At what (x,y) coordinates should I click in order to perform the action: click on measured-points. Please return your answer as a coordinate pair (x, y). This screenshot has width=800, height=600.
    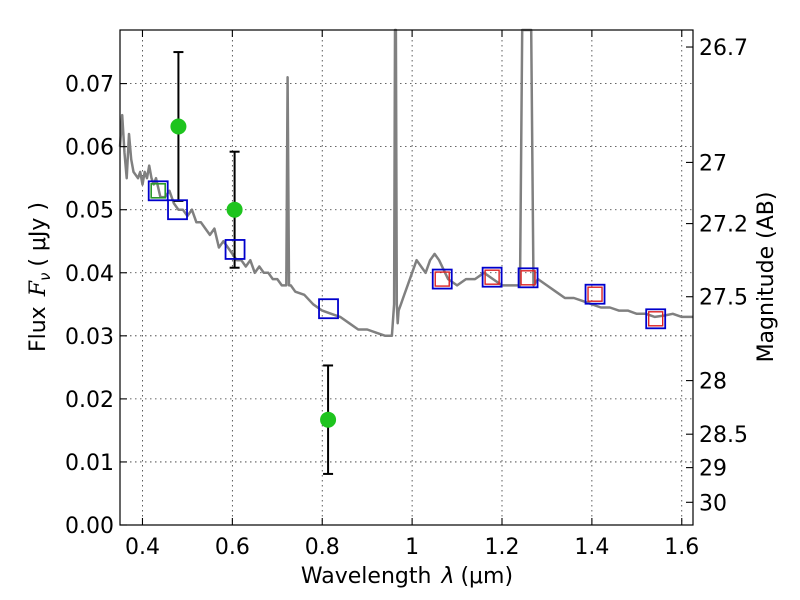
    Looking at the image, I should click on (253, 273).